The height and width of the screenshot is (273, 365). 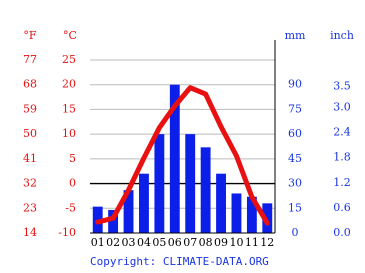 What do you see at coordinates (295, 35) in the screenshot?
I see `unit-mm: mm` at bounding box center [295, 35].